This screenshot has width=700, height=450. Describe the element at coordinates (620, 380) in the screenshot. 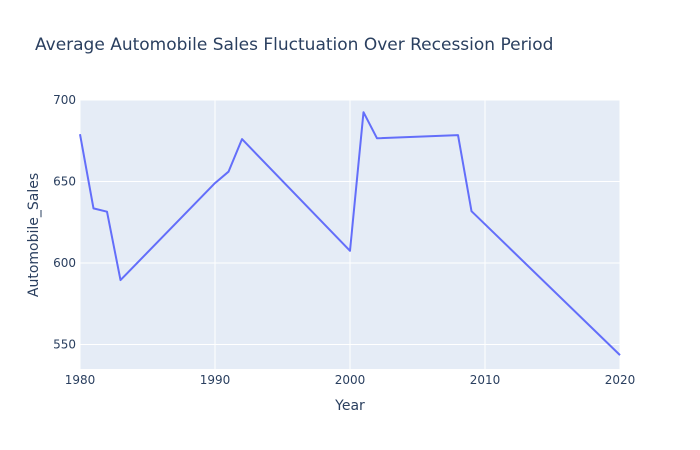

I see `x-tick-label: 2020` at that location.